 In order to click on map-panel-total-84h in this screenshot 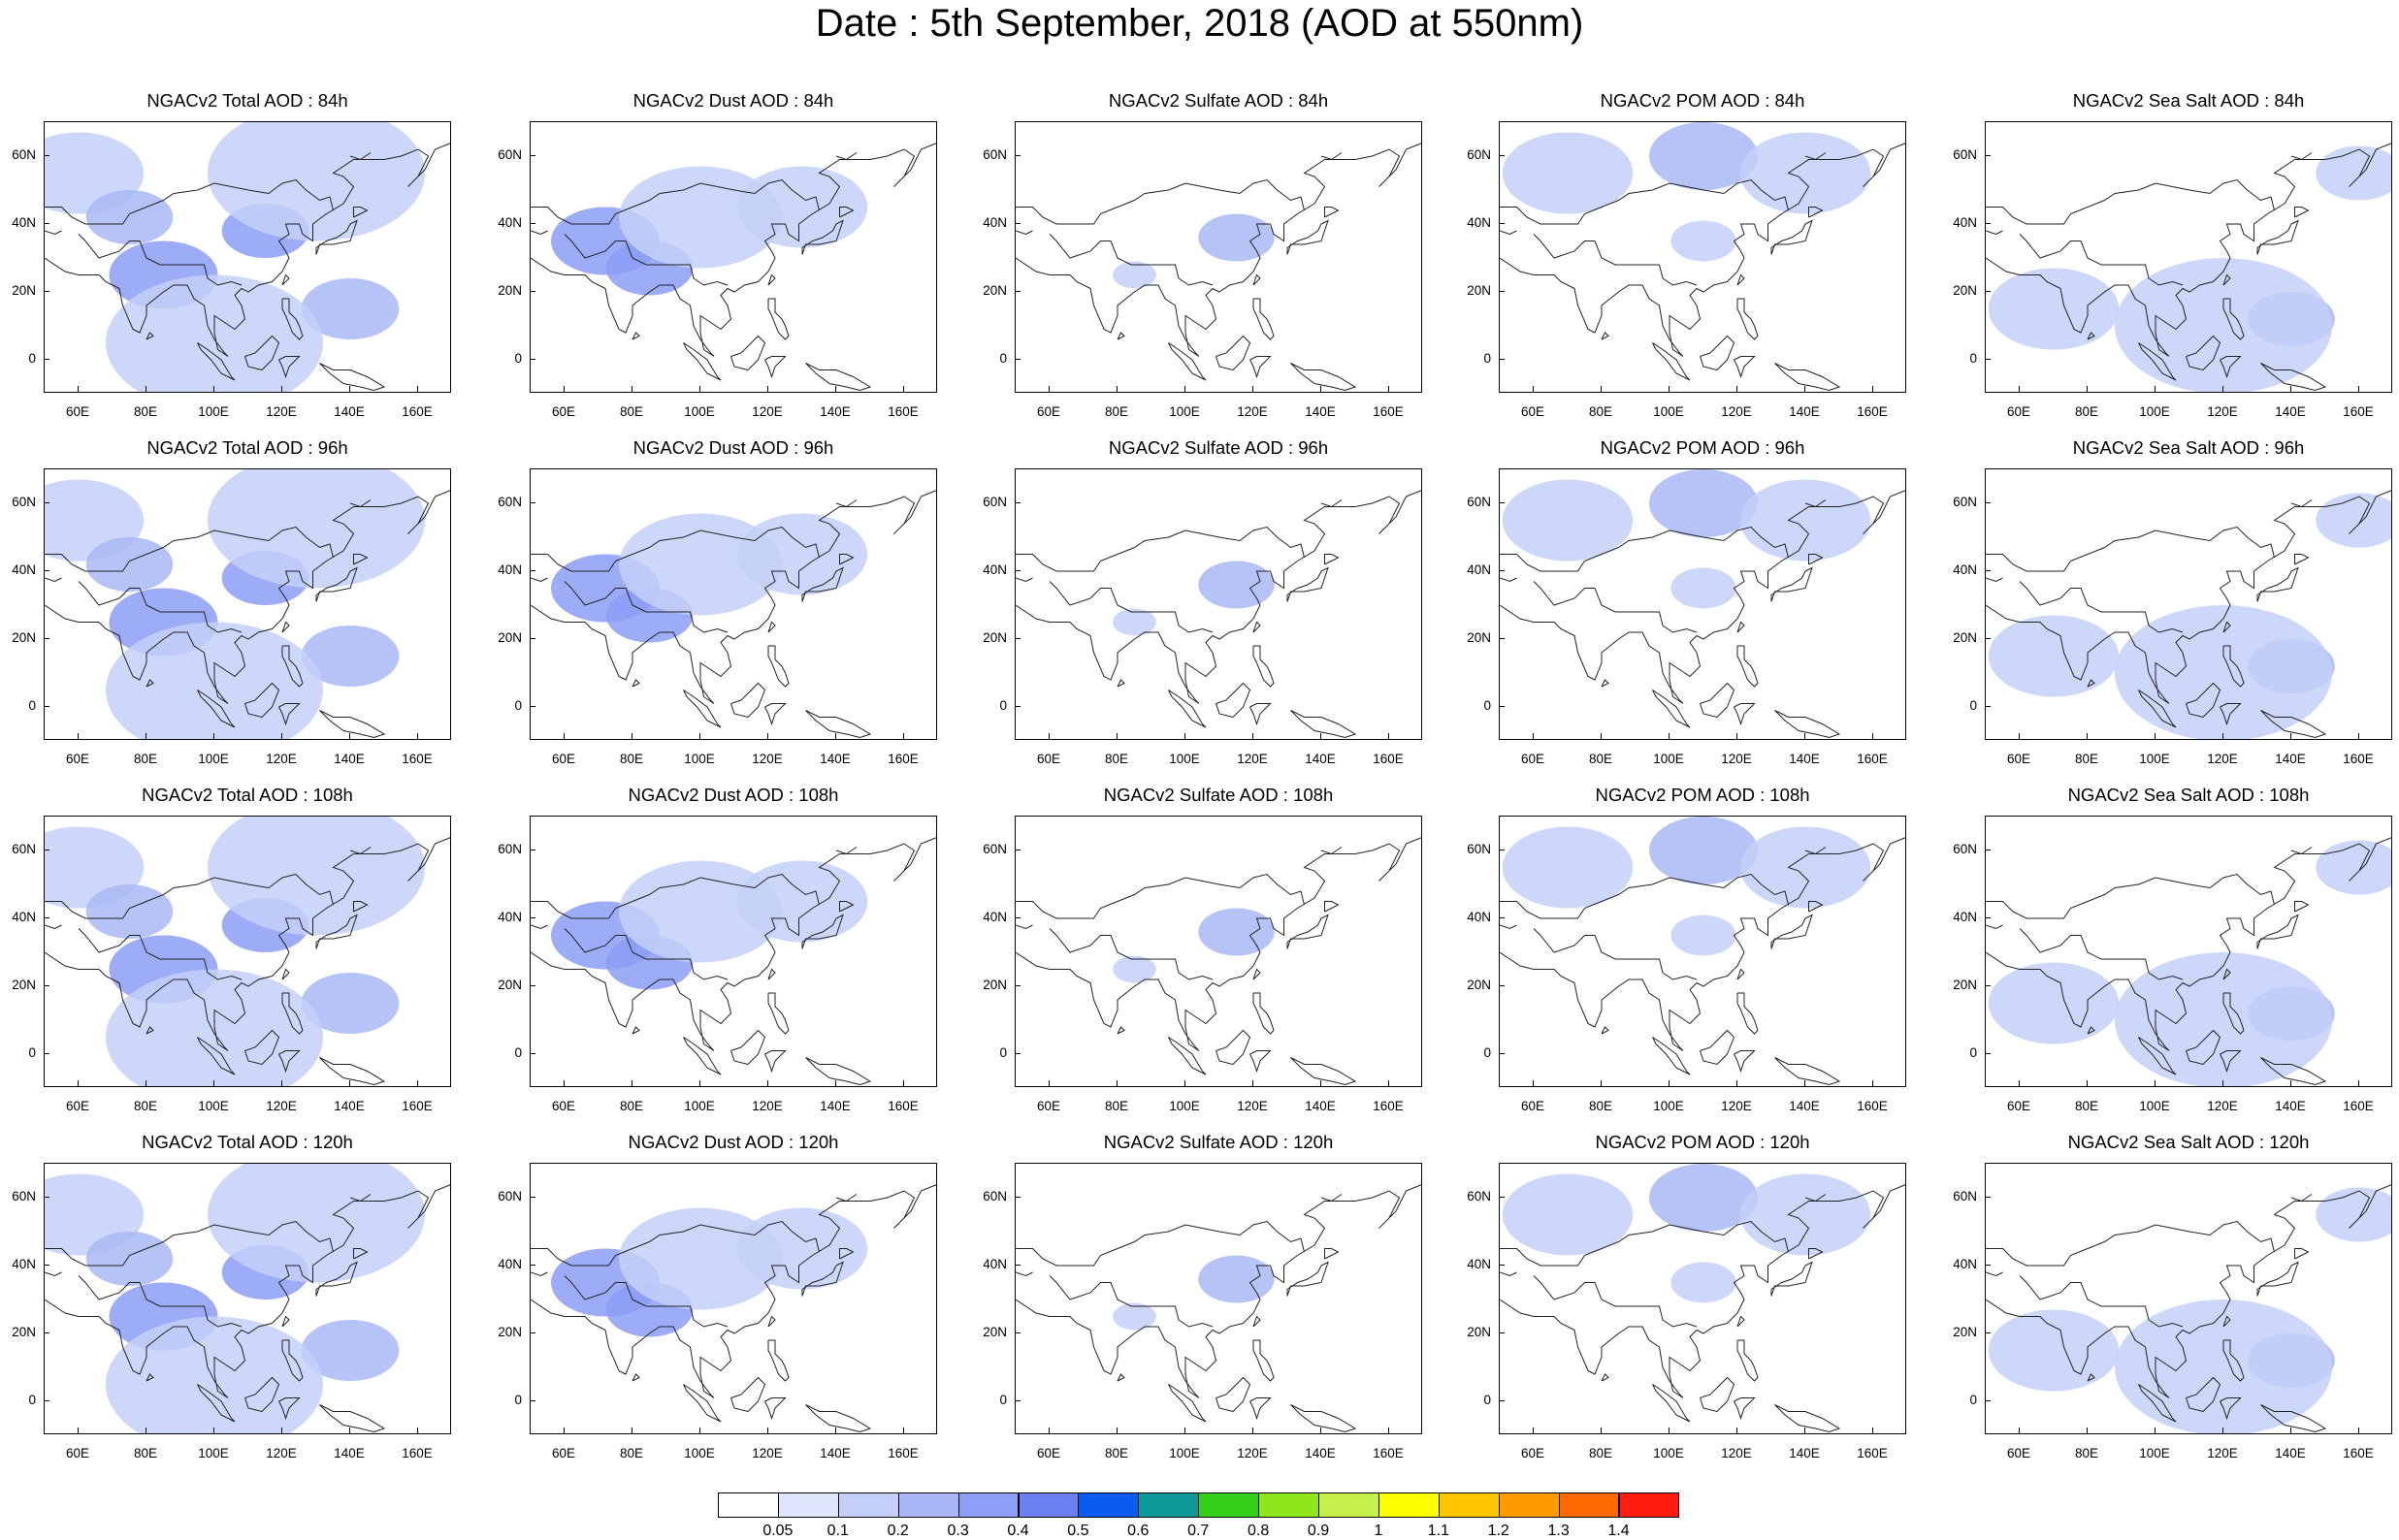, I will do `click(248, 257)`.